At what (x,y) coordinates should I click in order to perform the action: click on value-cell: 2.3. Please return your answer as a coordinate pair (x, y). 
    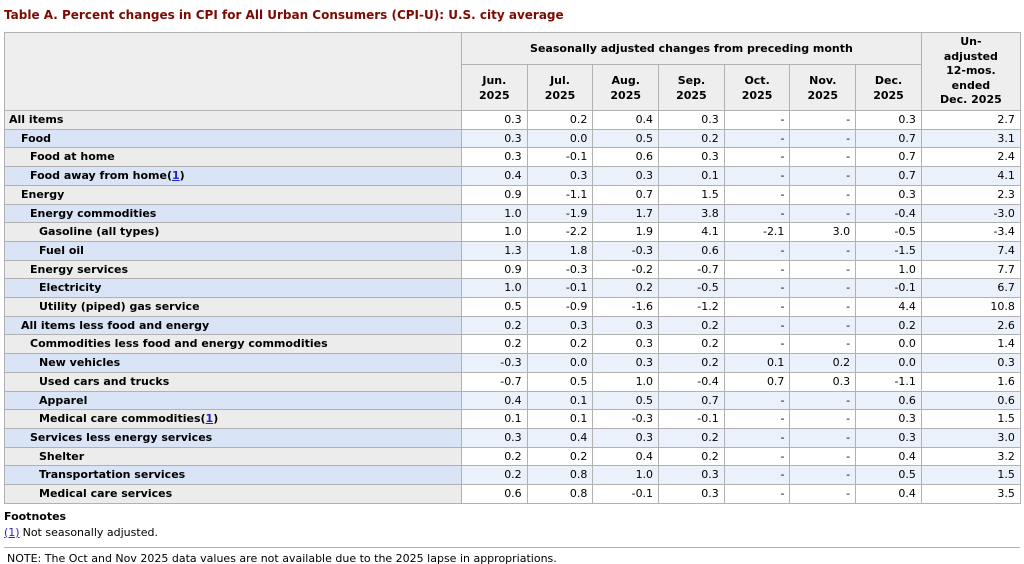
    Looking at the image, I should click on (970, 194).